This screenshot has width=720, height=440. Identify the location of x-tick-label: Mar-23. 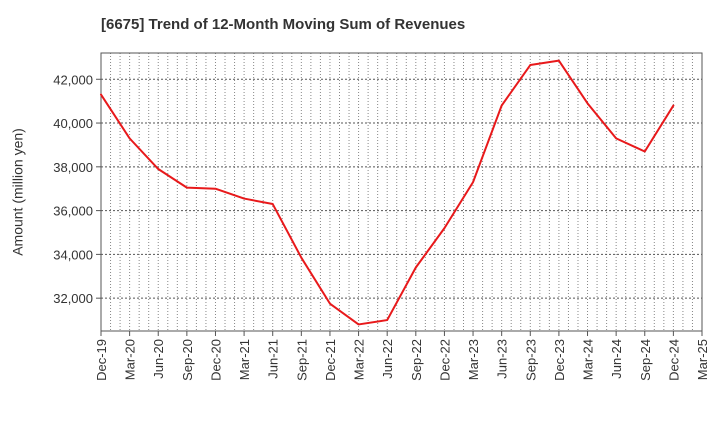
(473, 359).